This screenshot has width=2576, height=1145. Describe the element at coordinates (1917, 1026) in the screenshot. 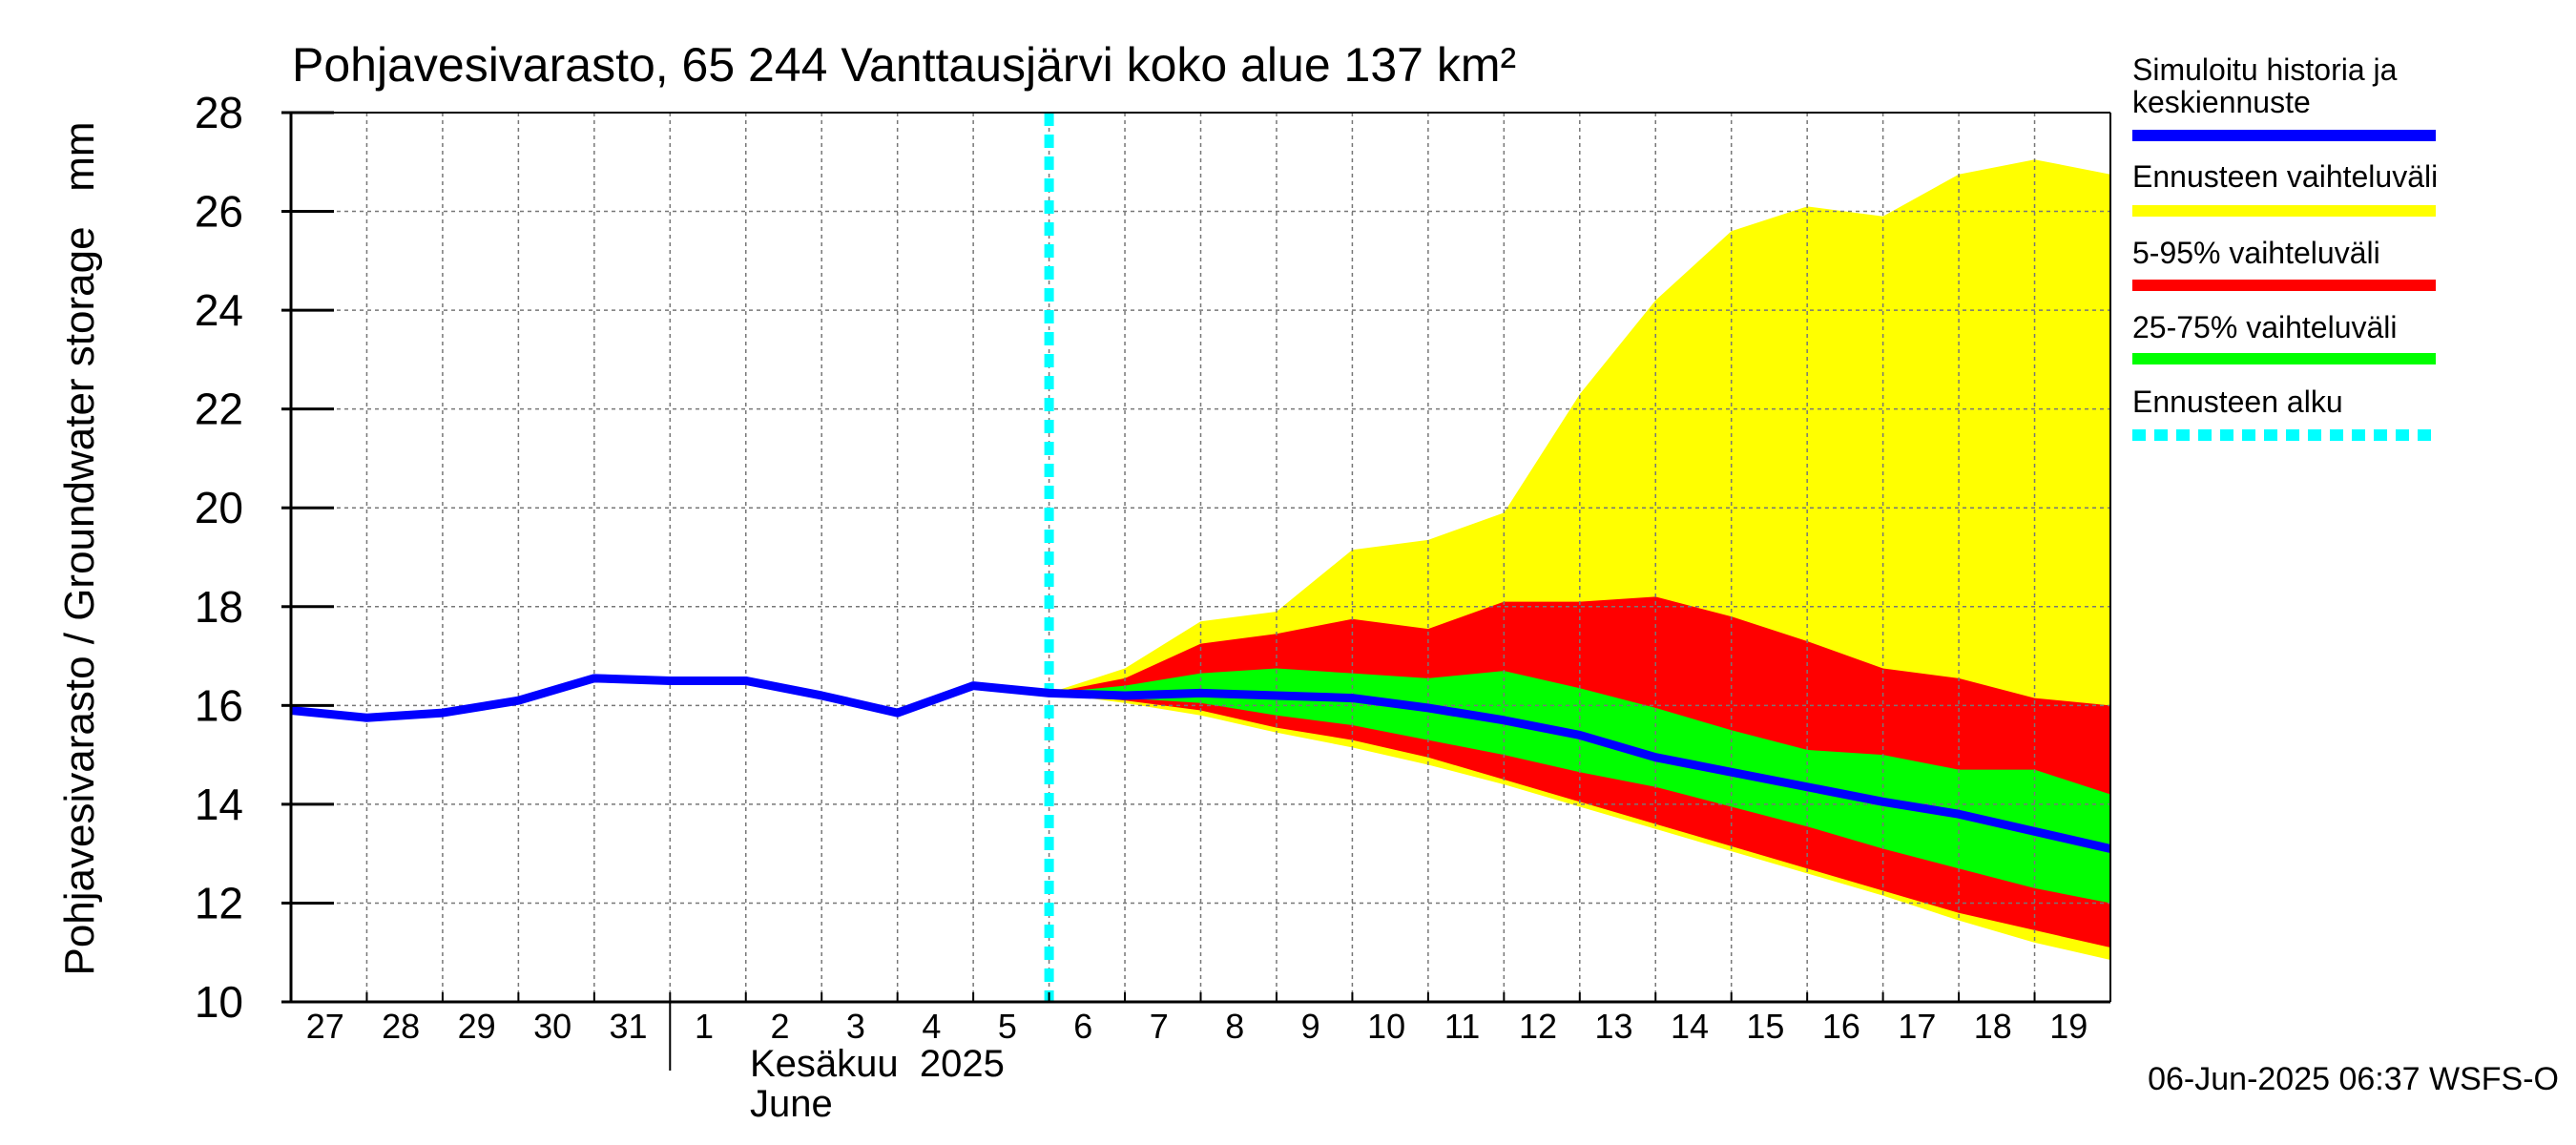

I see `x-tick-label: 17` at that location.